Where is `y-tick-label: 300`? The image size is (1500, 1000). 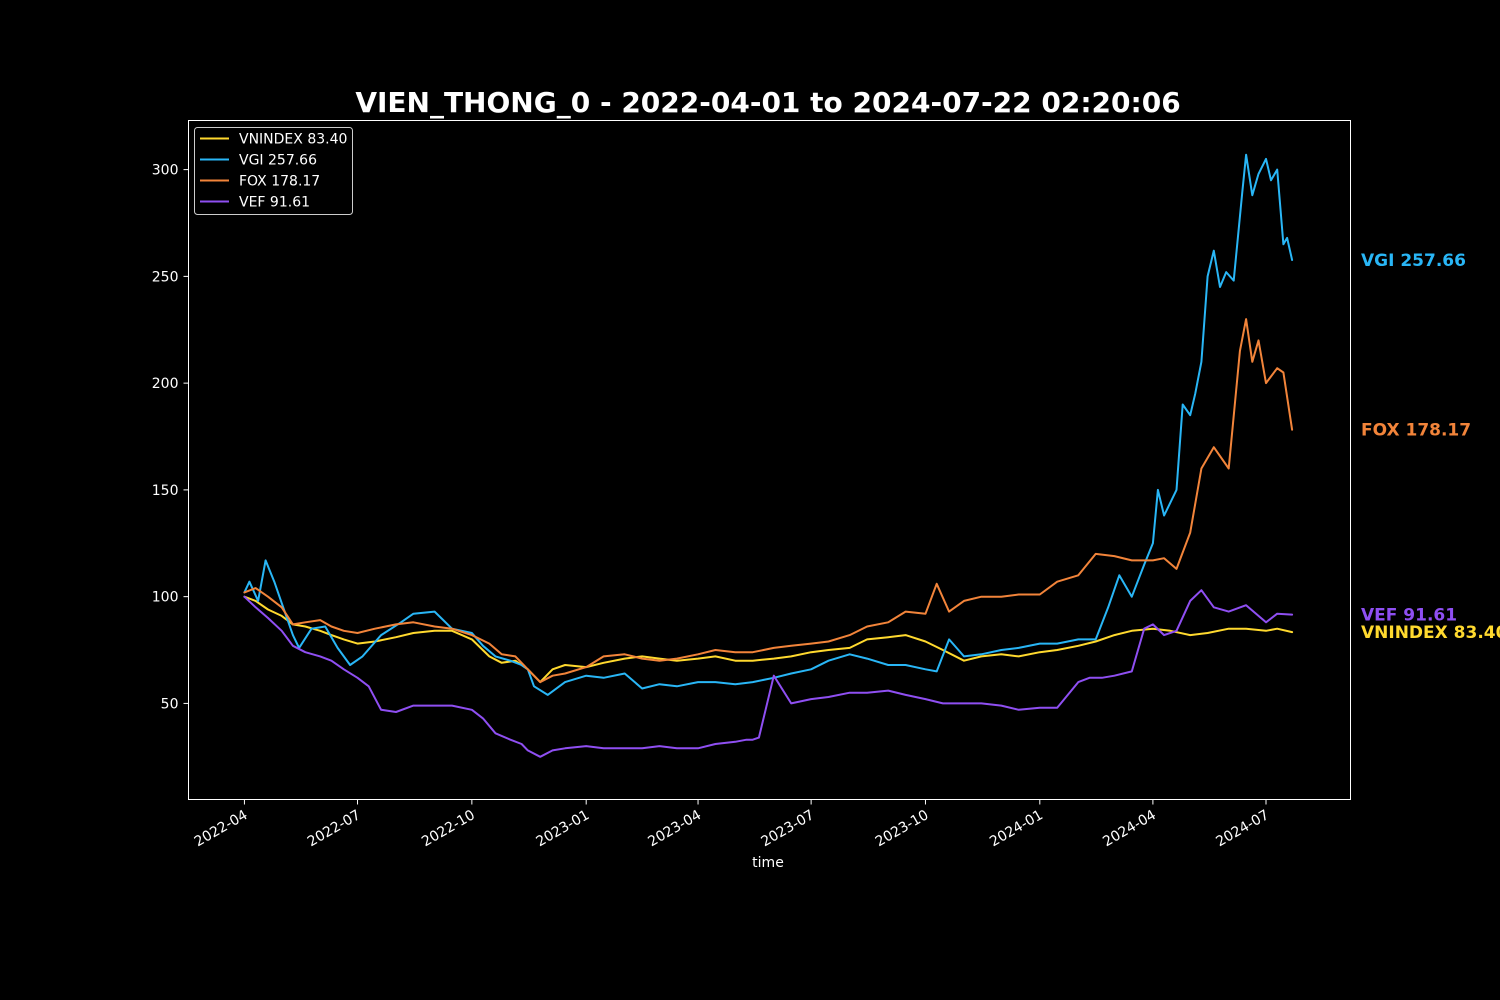
y-tick-label: 300 is located at coordinates (165, 171).